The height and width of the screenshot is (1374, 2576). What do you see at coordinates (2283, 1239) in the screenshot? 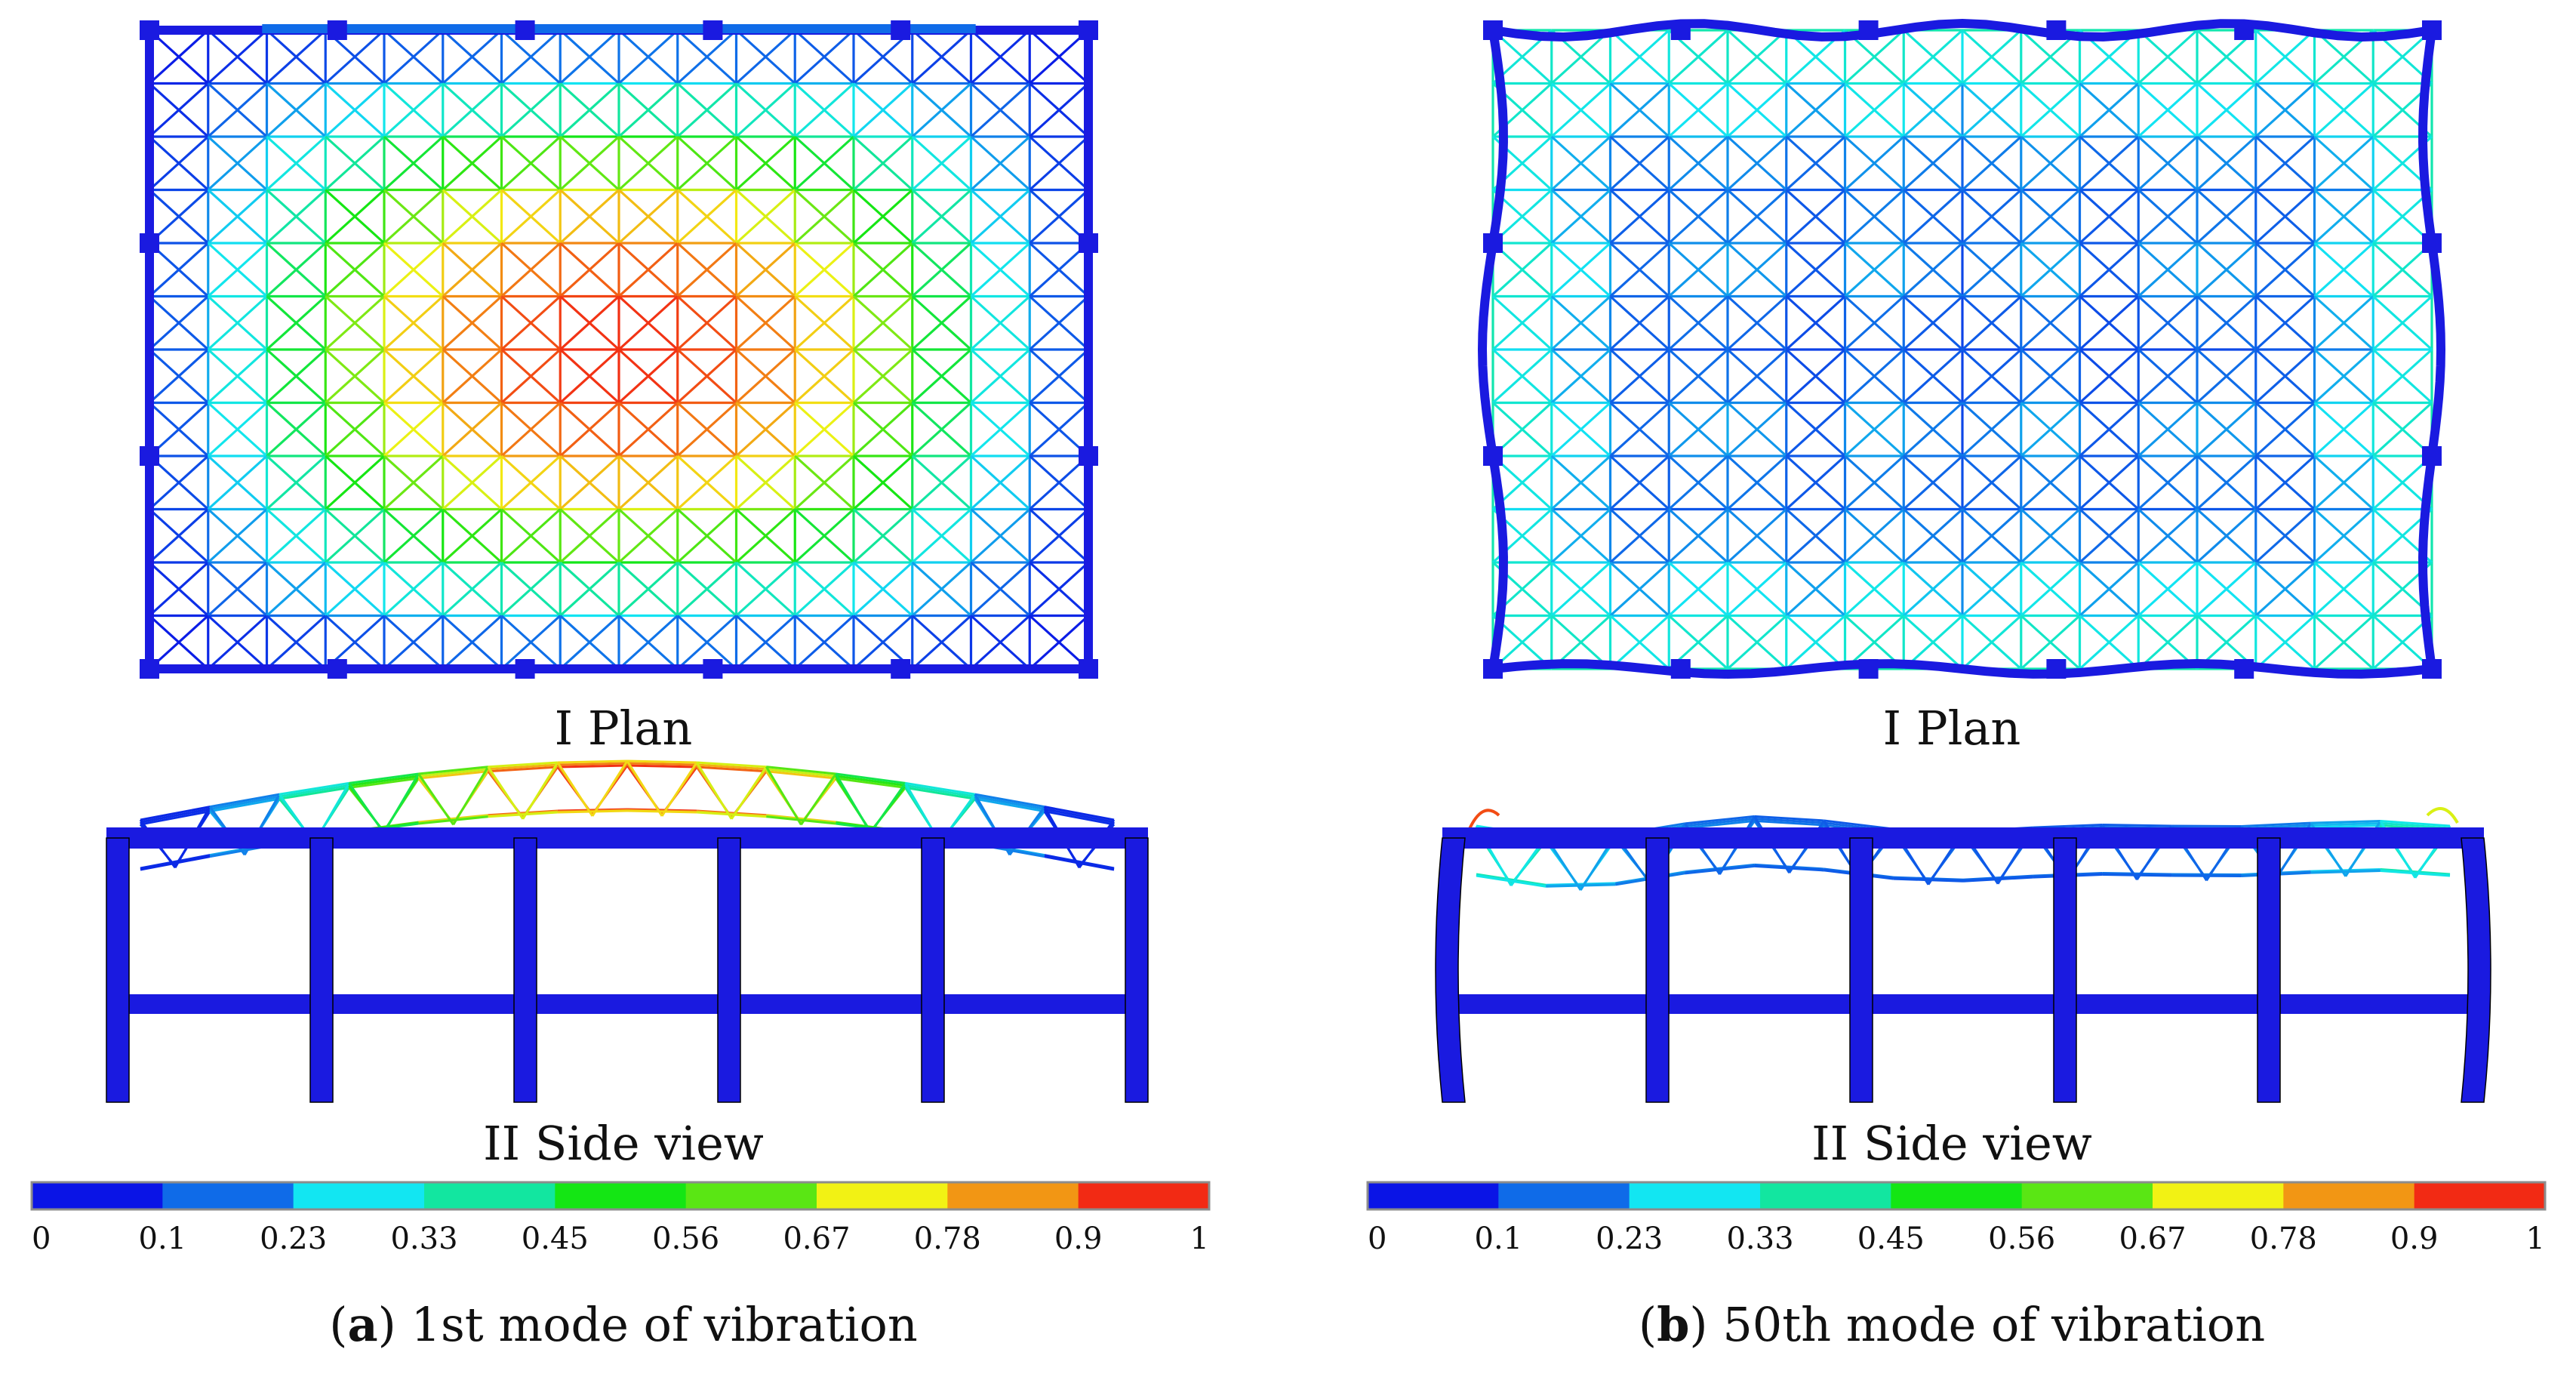
I see `color-scale-tick: 0.78` at bounding box center [2283, 1239].